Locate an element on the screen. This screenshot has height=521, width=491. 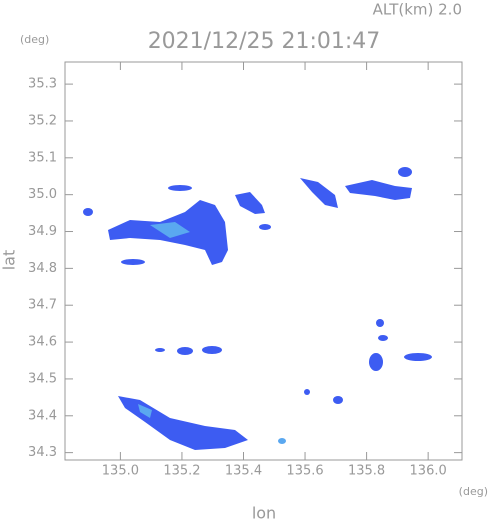
y-unit: (deg) is located at coordinates (34, 39).